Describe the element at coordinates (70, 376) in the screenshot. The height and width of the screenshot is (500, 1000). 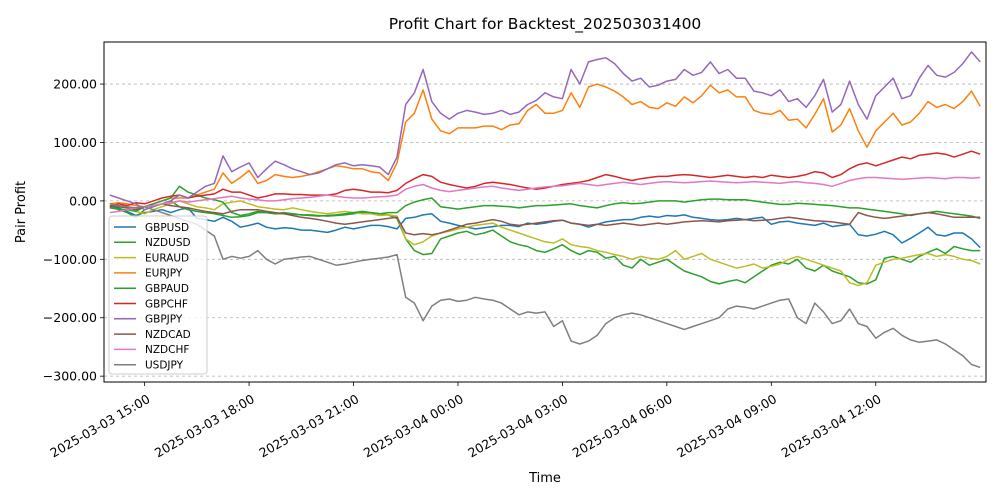
I see `y-tick-label: −300.00` at that location.